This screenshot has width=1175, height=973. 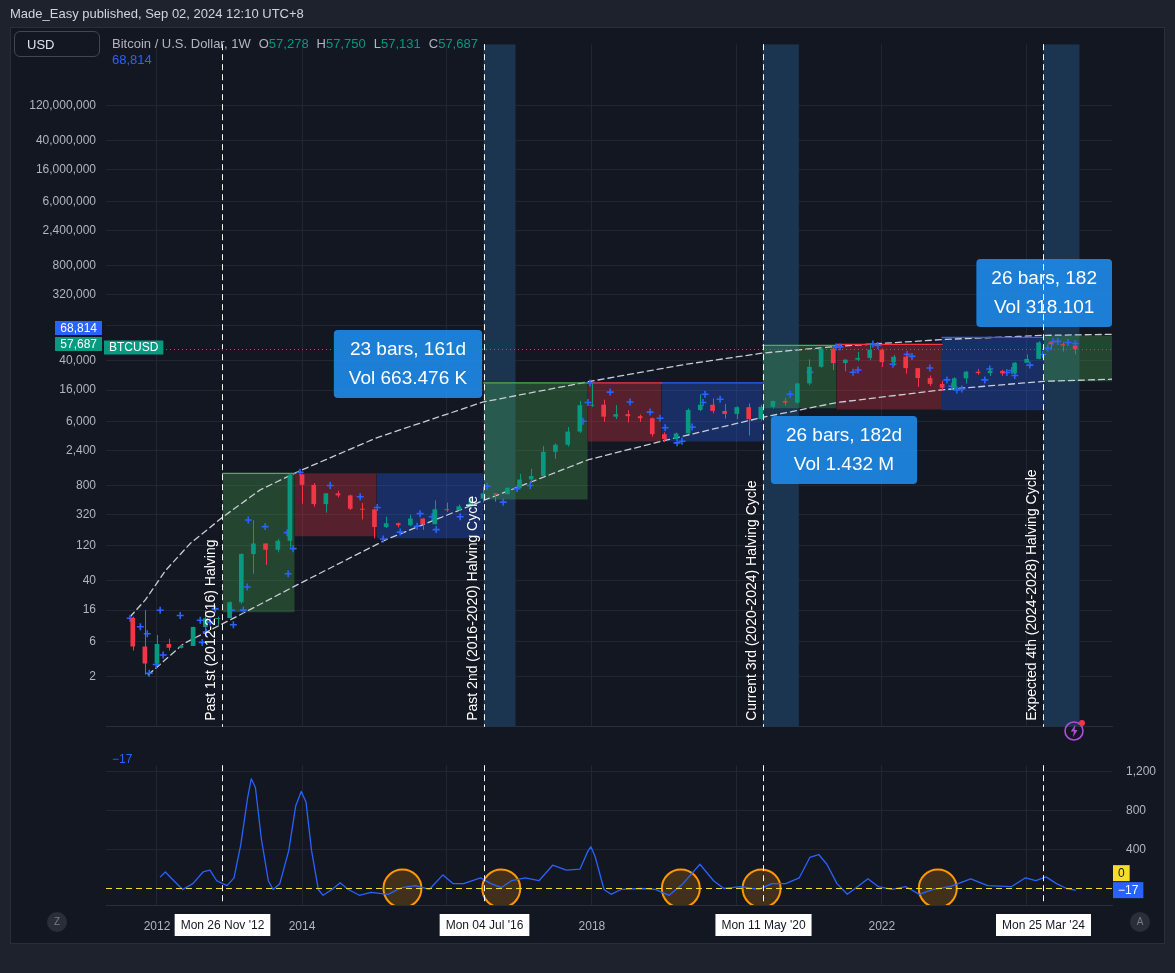 What do you see at coordinates (592, 925) in the screenshot?
I see `x-tick-label: 2018` at bounding box center [592, 925].